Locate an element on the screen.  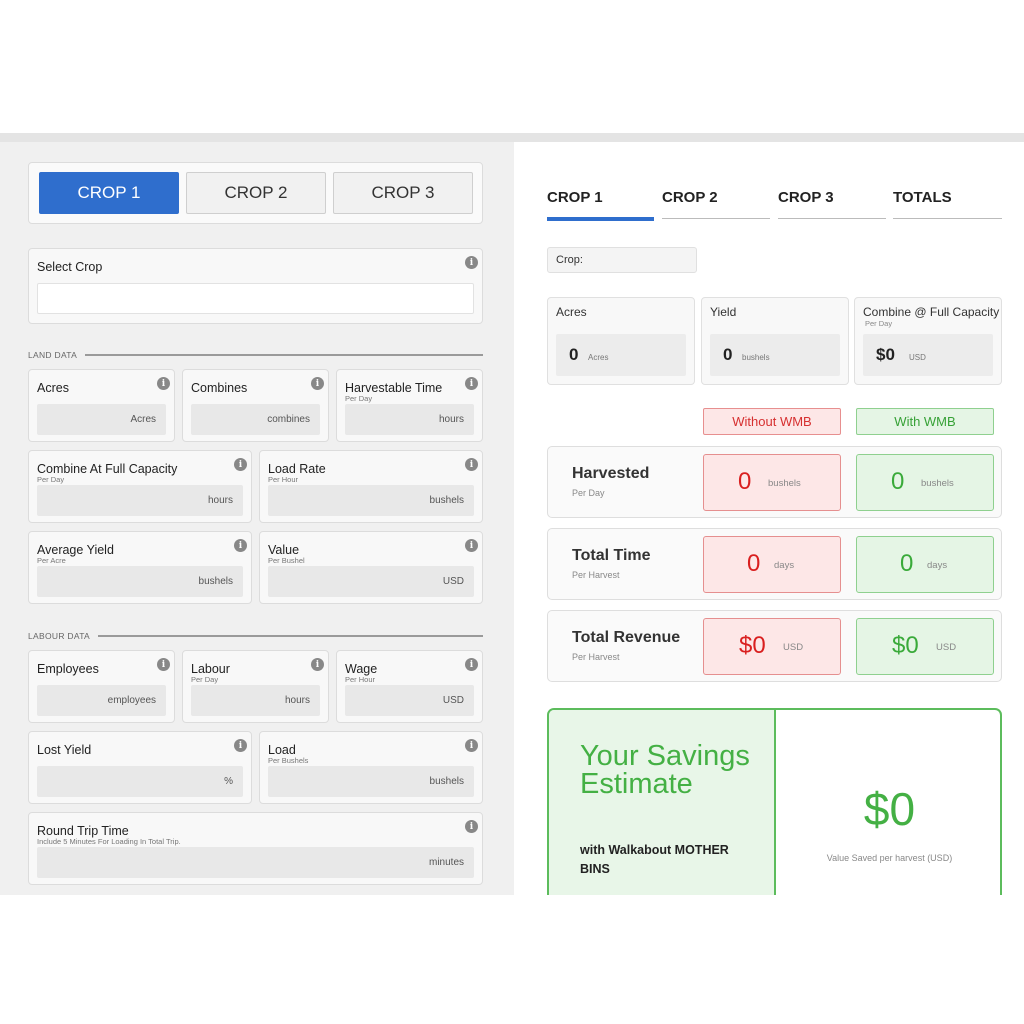
result-tab-crop-2: CROP 2 is located at coordinates (716, 205).